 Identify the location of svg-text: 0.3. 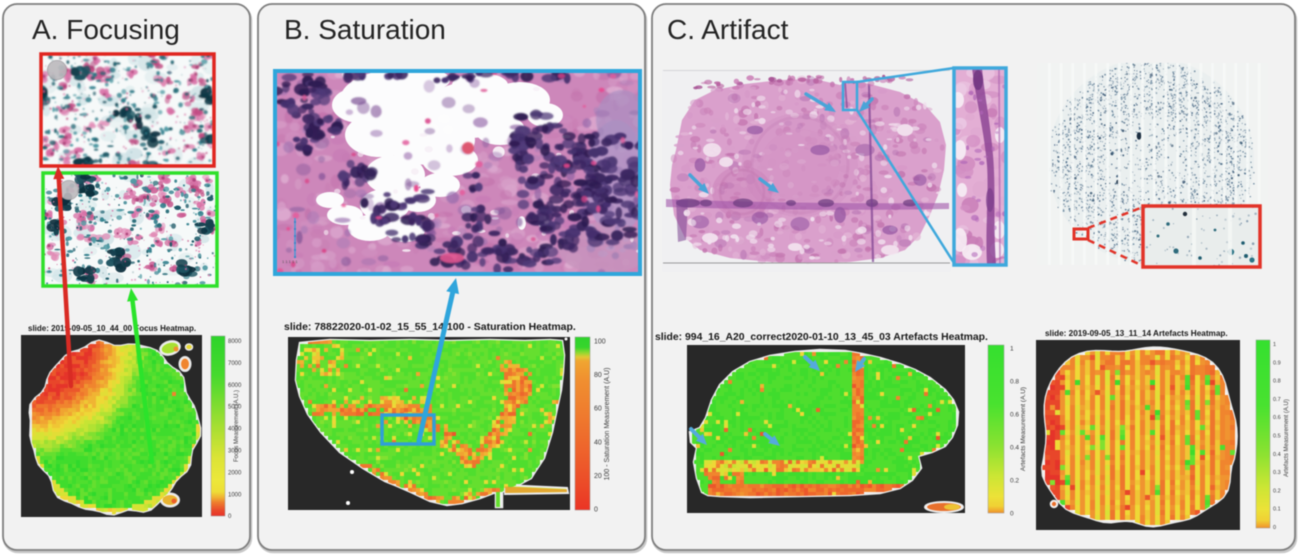
(1277, 473).